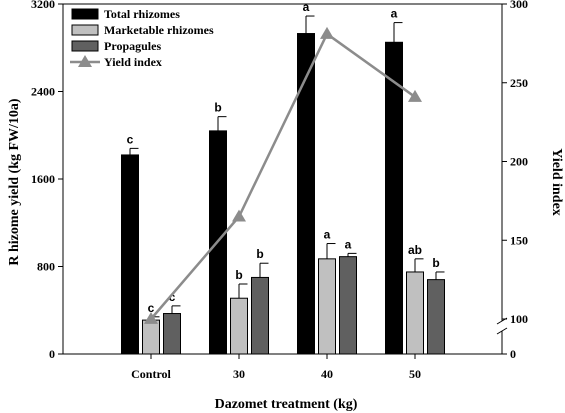 The width and height of the screenshot is (565, 413). Describe the element at coordinates (43, 92) in the screenshot. I see `y-tick-label: 2400` at that location.